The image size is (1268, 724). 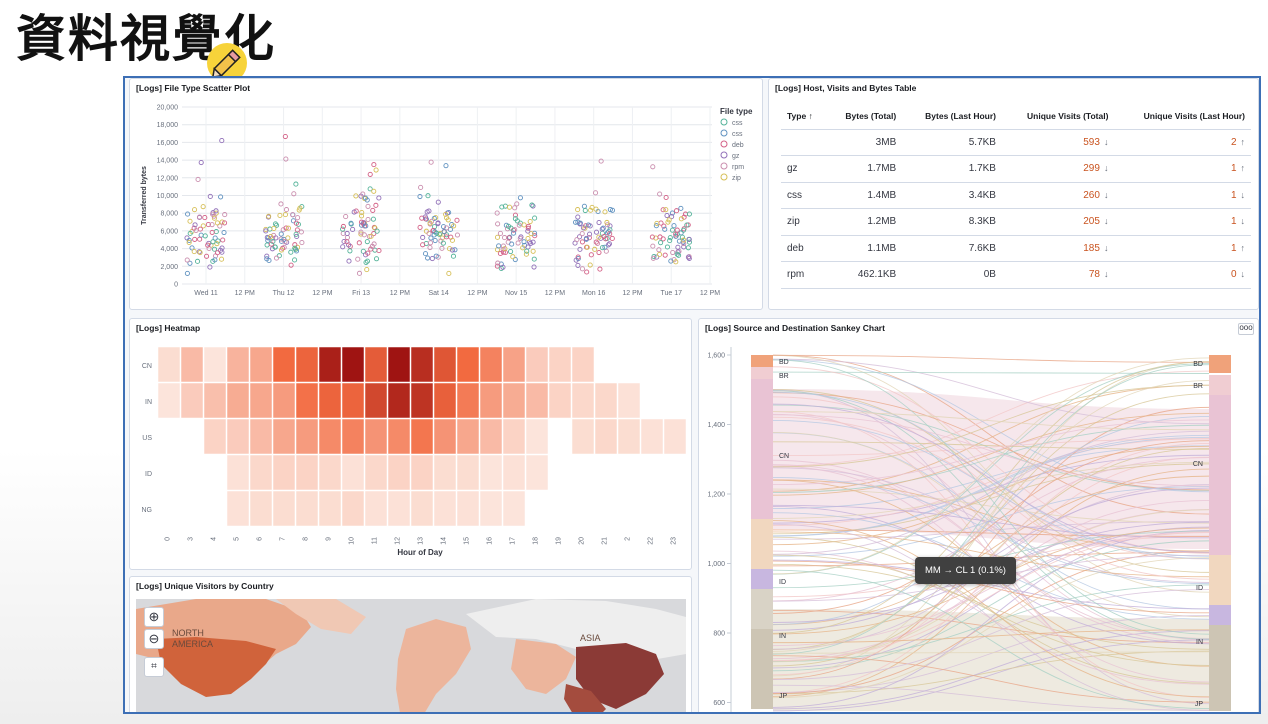 What do you see at coordinates (784, 362) in the screenshot?
I see `sankey-left-label: BD` at bounding box center [784, 362].